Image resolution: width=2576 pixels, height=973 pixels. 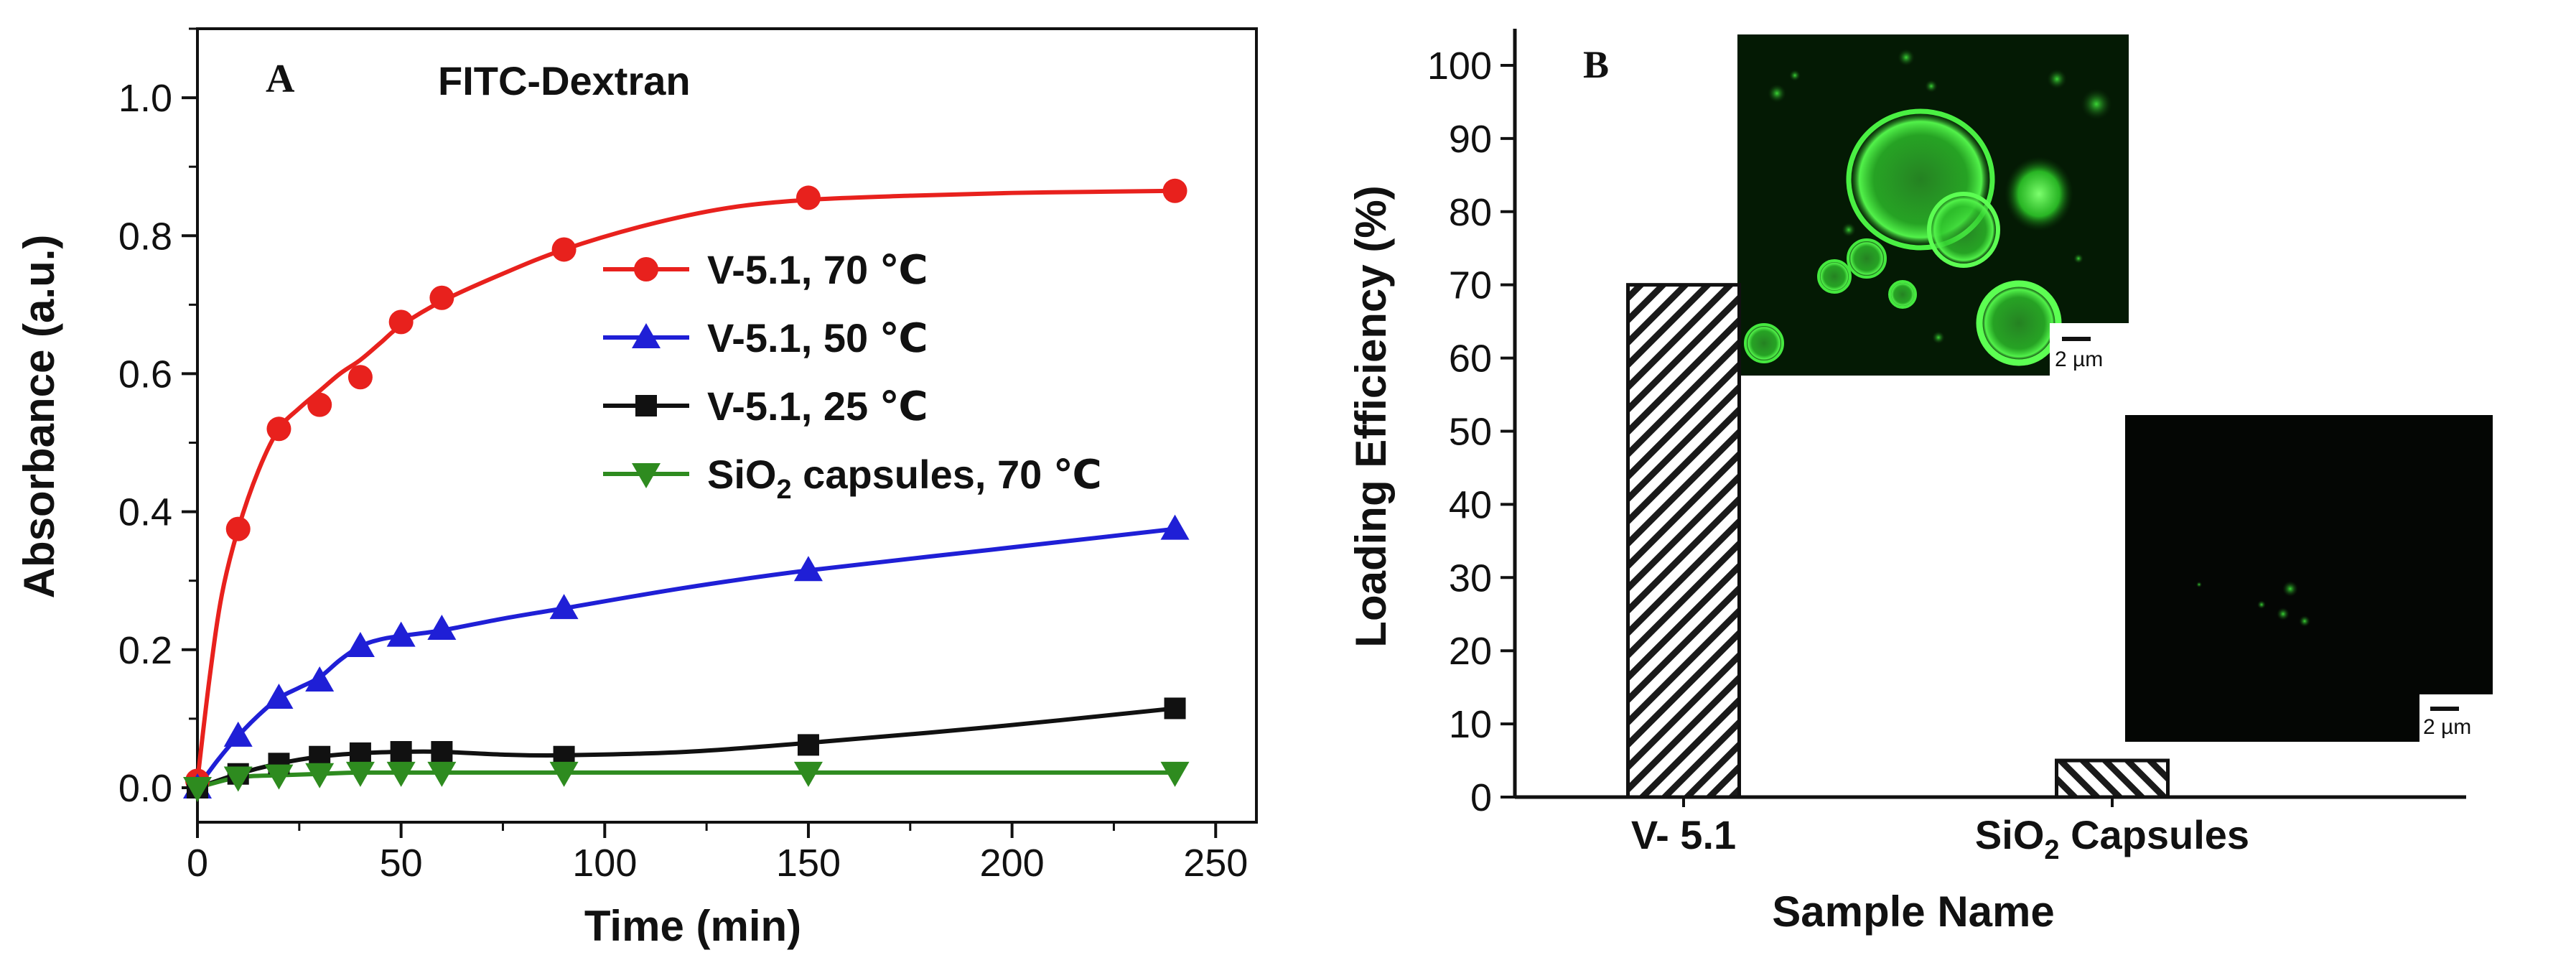 I want to click on legend-label: SiO2 capsules, 70 ℃, so click(x=904, y=479).